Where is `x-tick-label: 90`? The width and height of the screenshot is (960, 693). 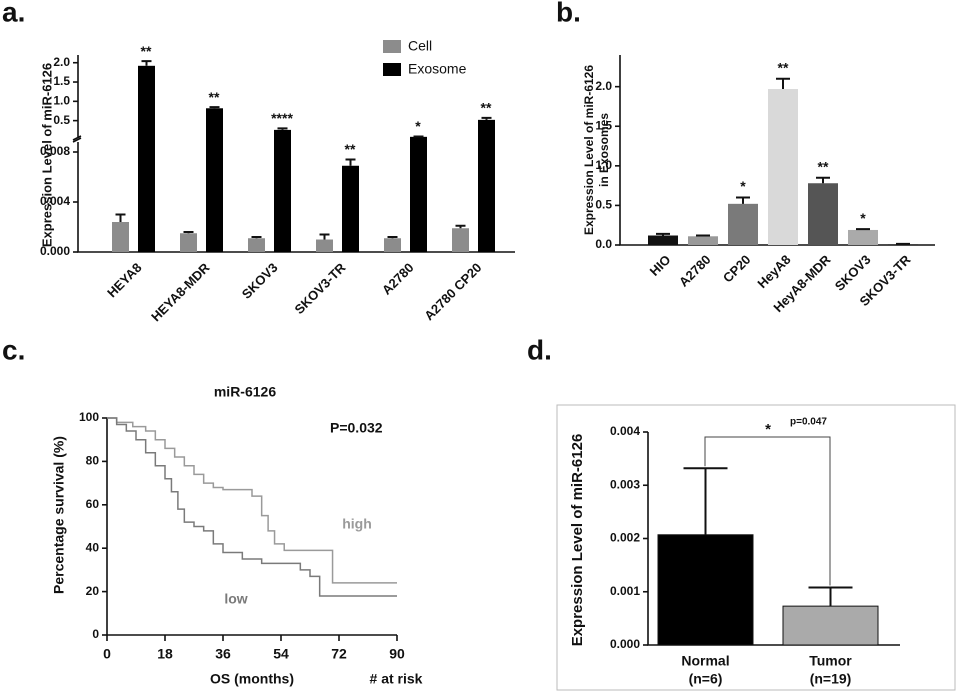
x-tick-label: 90 is located at coordinates (397, 654).